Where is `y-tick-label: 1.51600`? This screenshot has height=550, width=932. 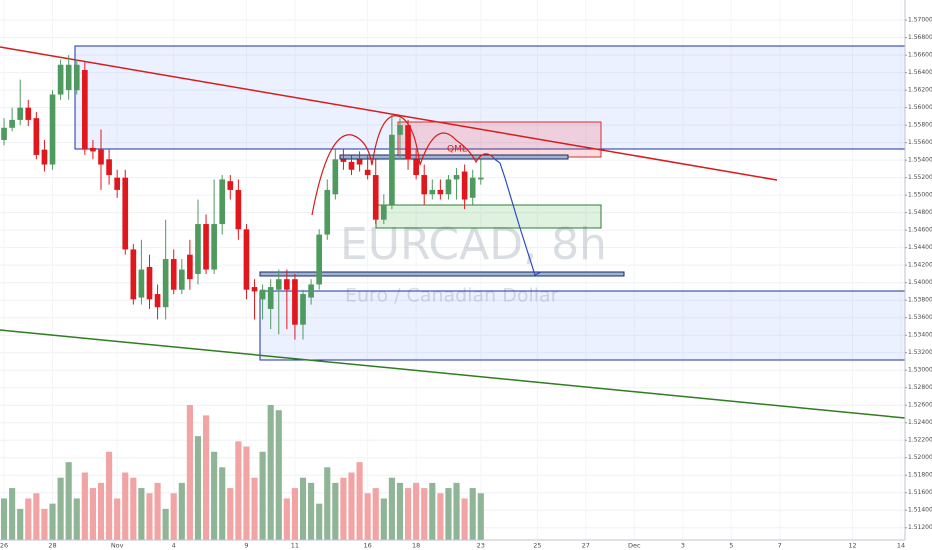
y-tick-label: 1.51600 is located at coordinates (920, 492).